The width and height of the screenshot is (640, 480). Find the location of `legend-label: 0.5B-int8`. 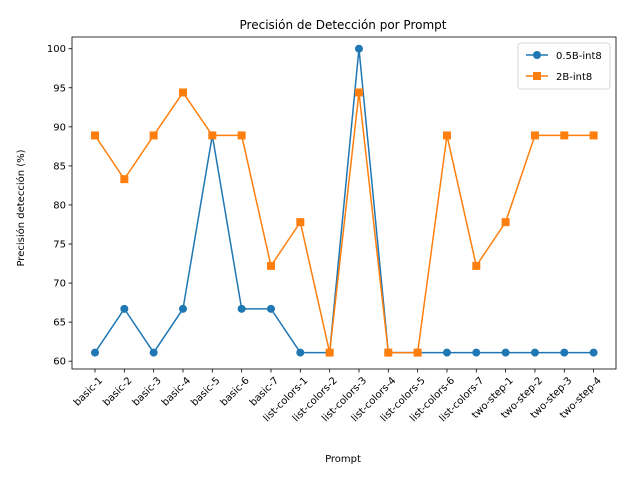

legend-label: 0.5B-int8 is located at coordinates (579, 56).